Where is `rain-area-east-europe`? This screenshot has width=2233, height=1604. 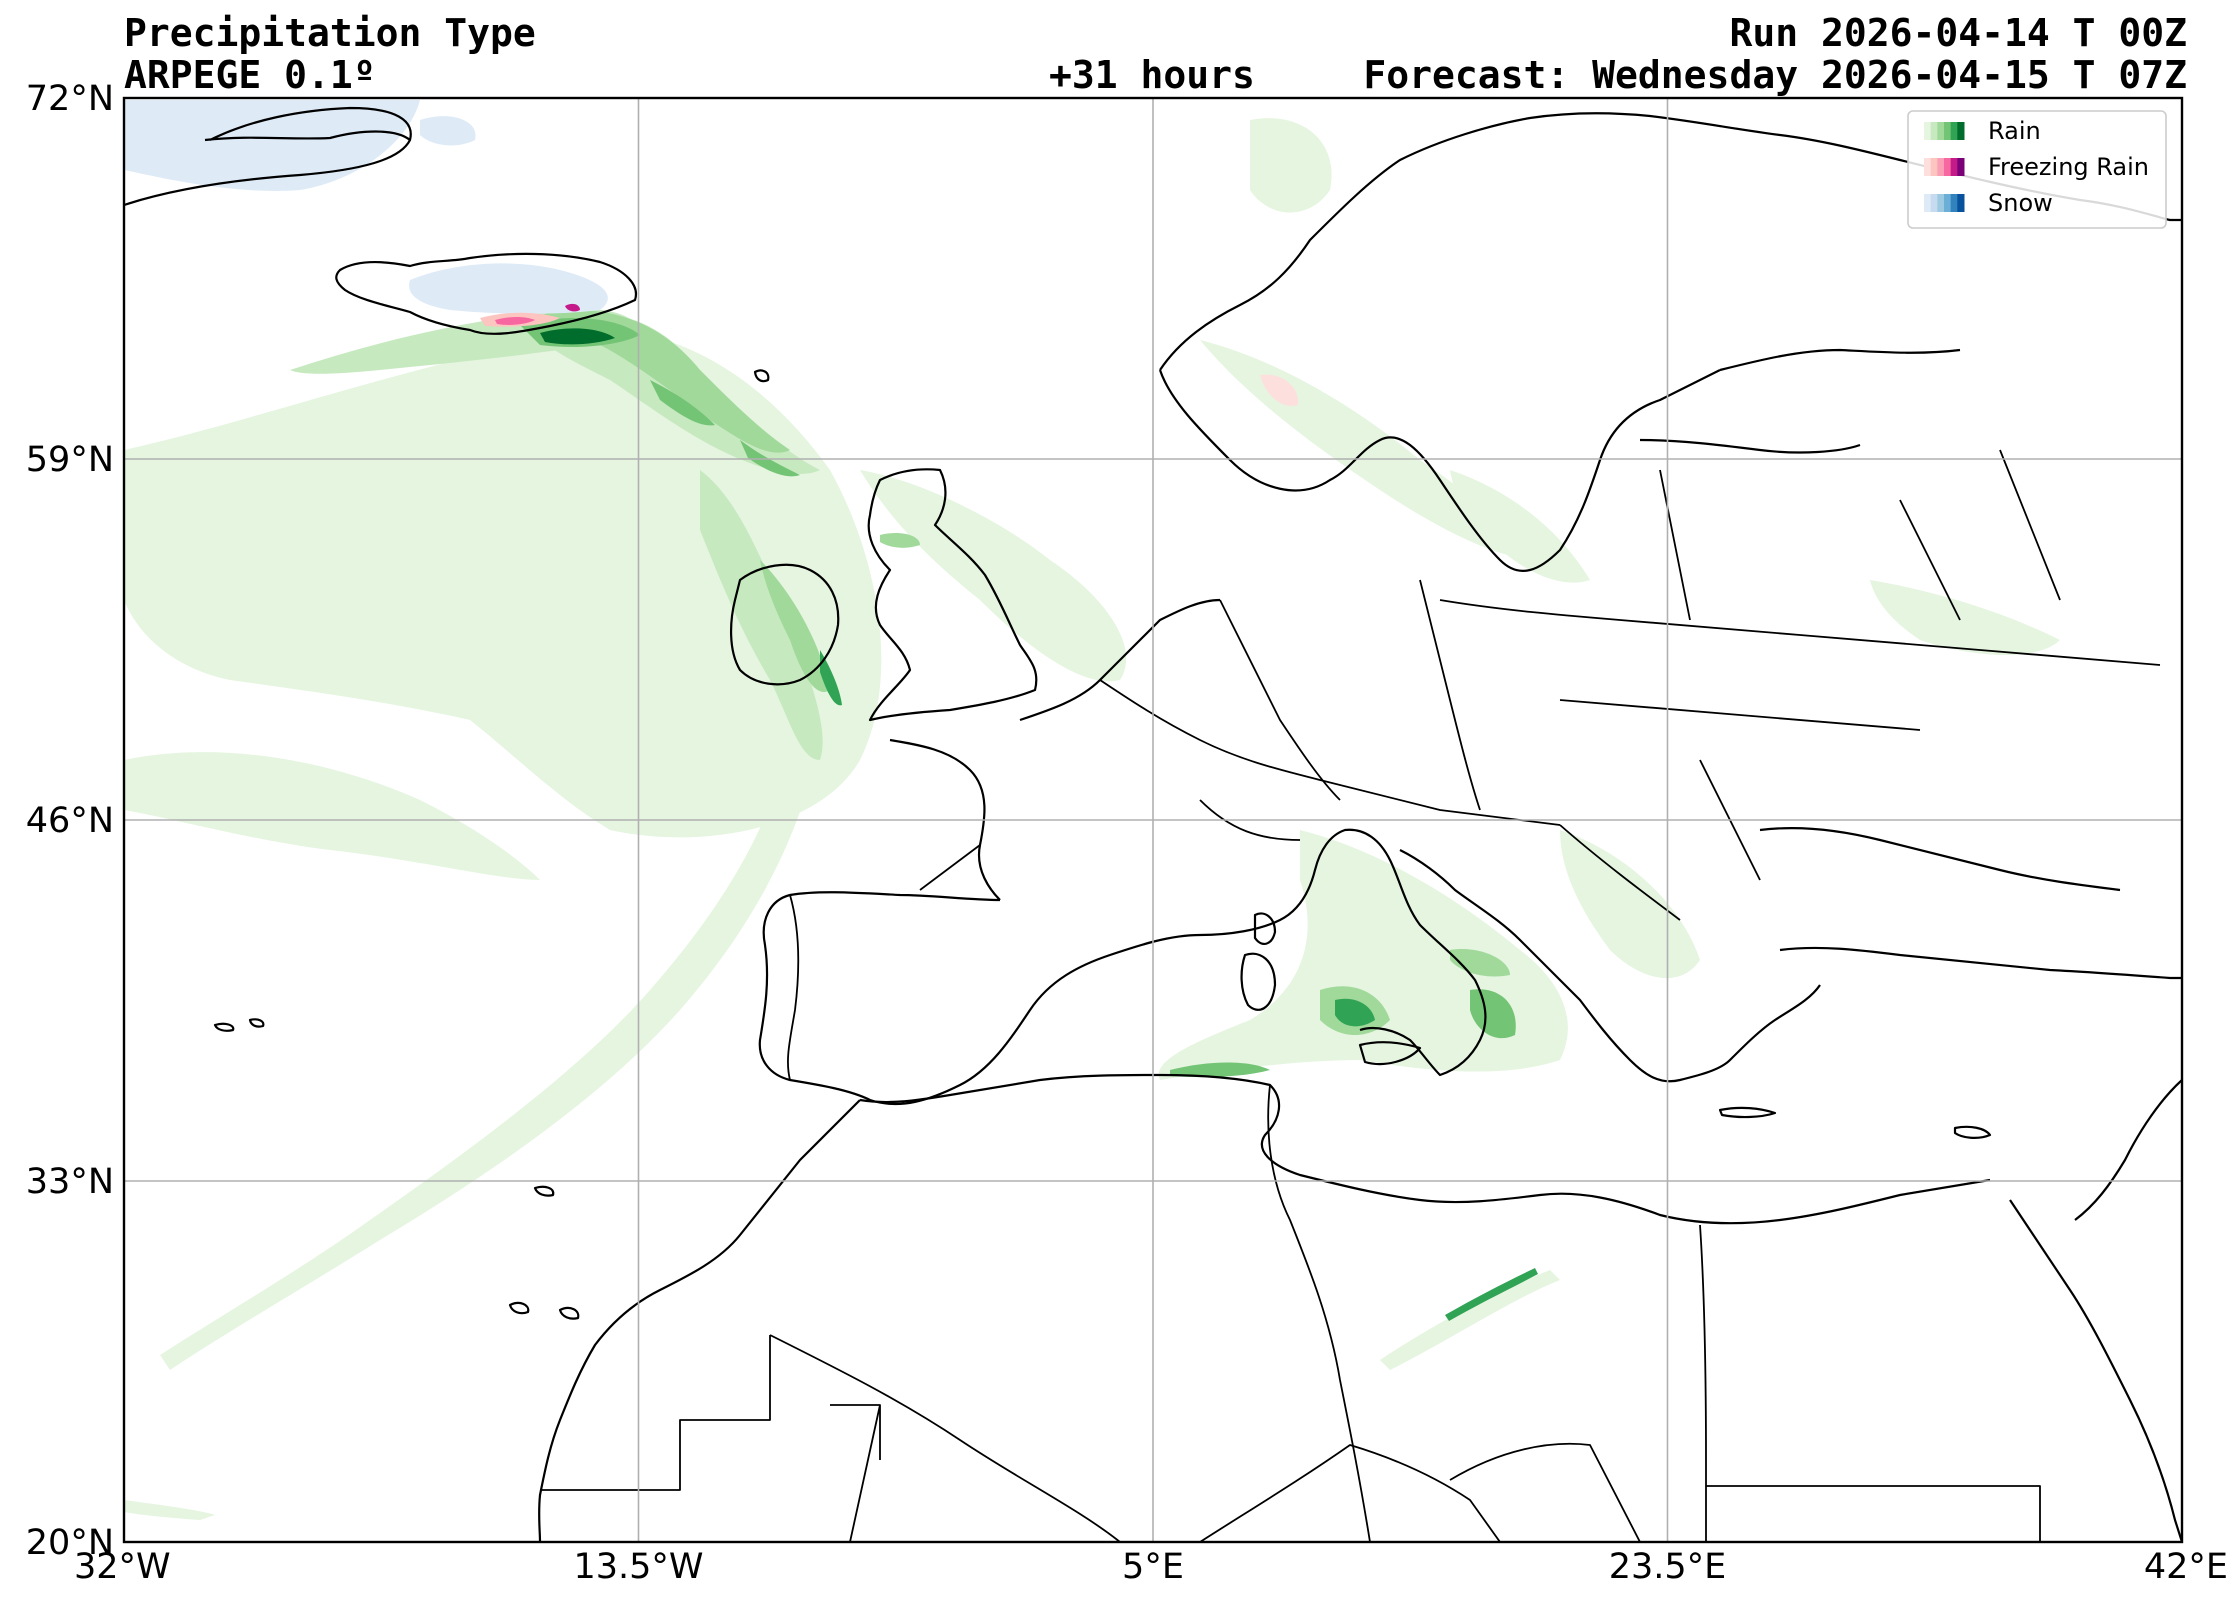 rain-area-east-europe is located at coordinates (1965, 617).